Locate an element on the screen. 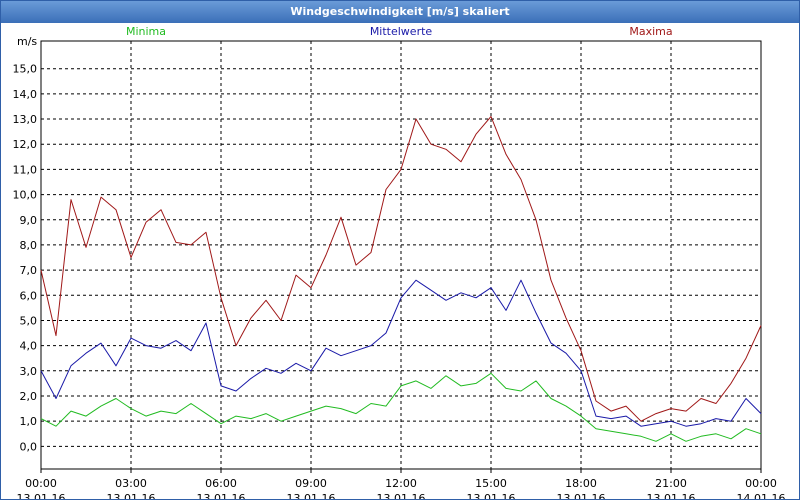 This screenshot has height=500, width=800. x-tick-time: 12:00 is located at coordinates (401, 483).